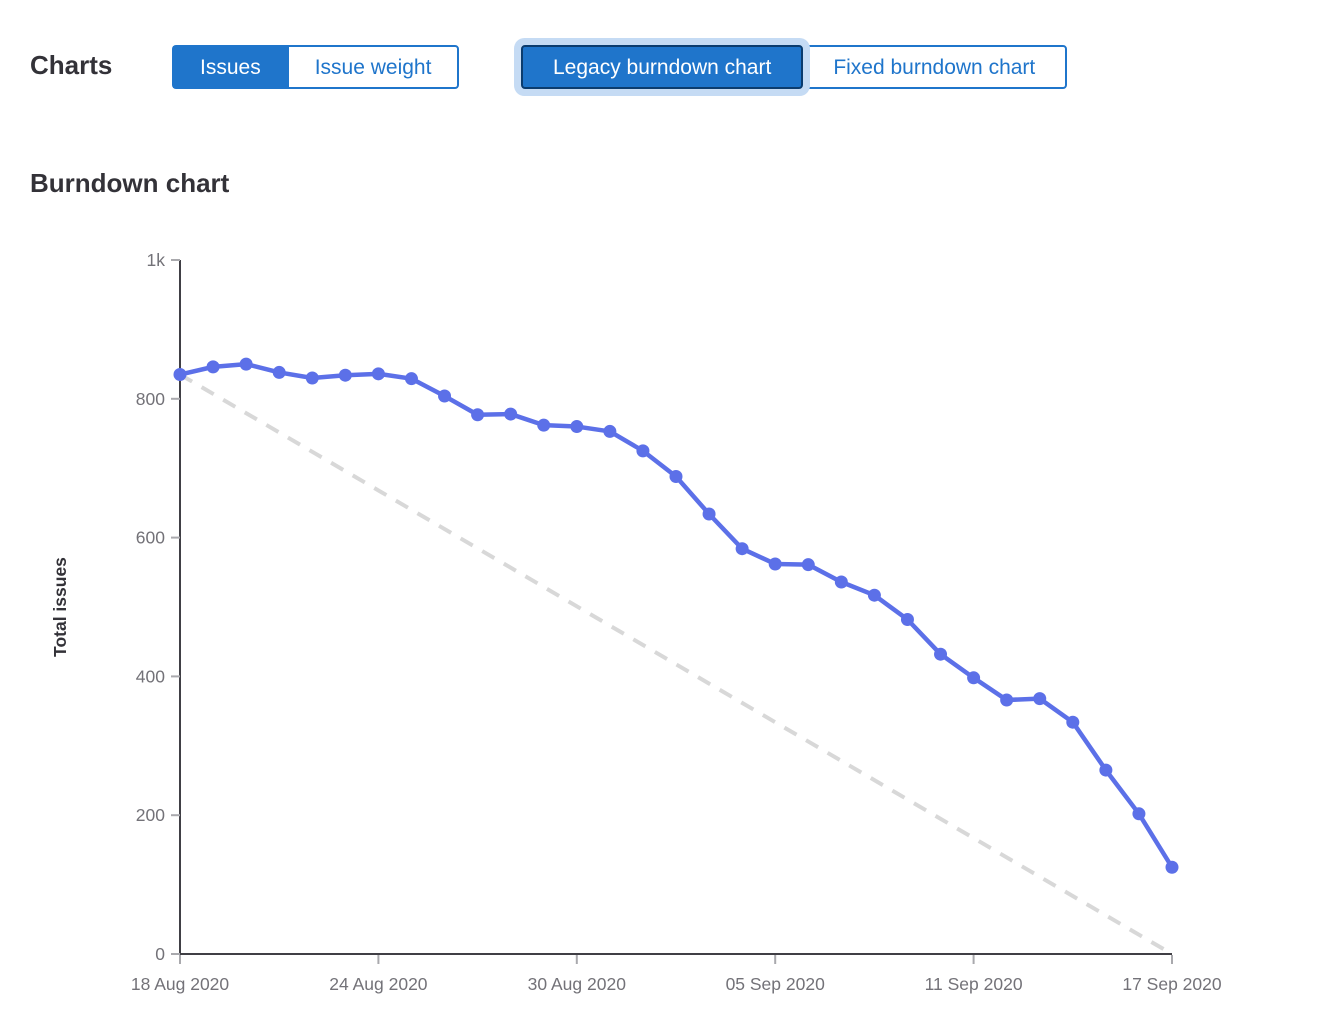 The image size is (1326, 1028). What do you see at coordinates (378, 984) in the screenshot?
I see `x-axis-tick-label: 24 Aug 2020` at bounding box center [378, 984].